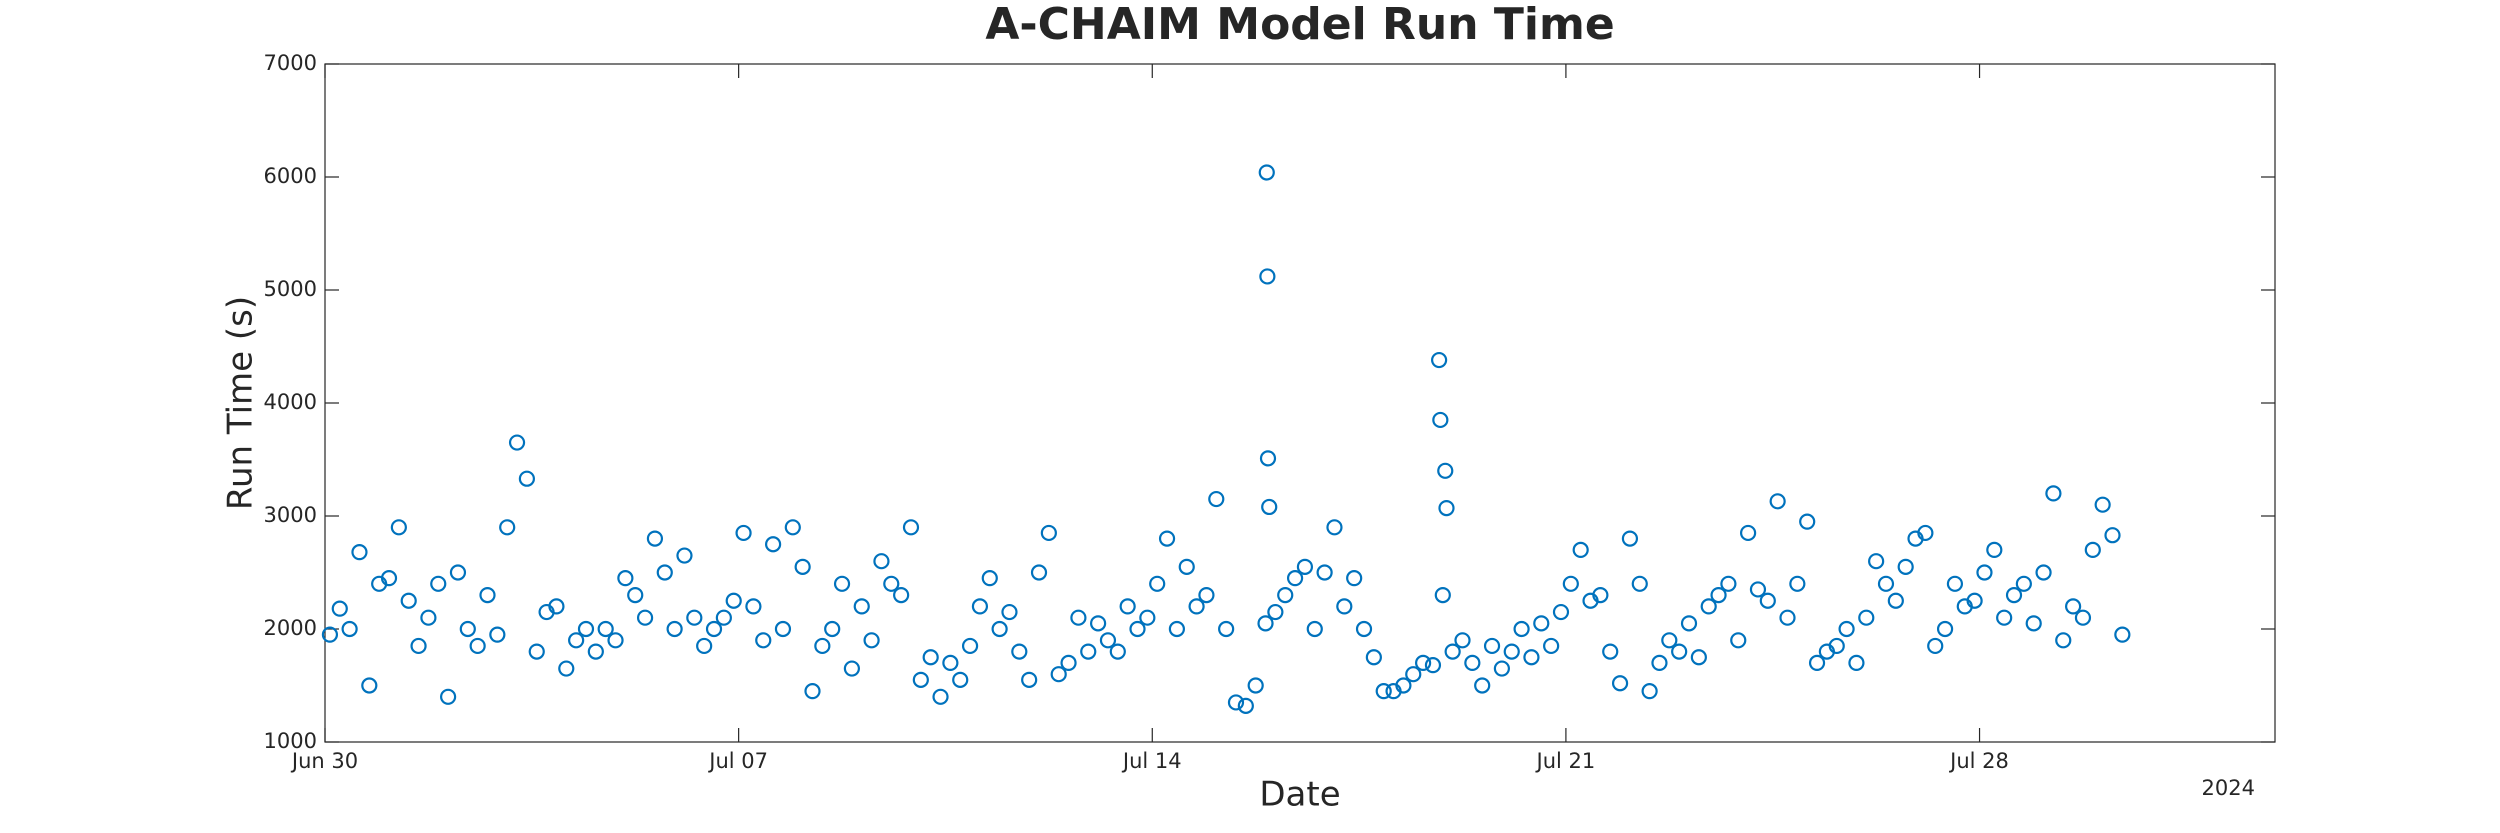  Describe the element at coordinates (290, 741) in the screenshot. I see `y-tick-label: 1000` at that location.